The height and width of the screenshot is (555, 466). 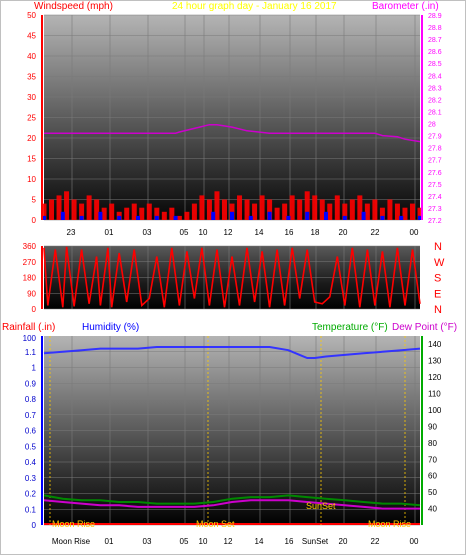 What do you see at coordinates (437, 294) in the screenshot?
I see `compass-label: E` at bounding box center [437, 294].